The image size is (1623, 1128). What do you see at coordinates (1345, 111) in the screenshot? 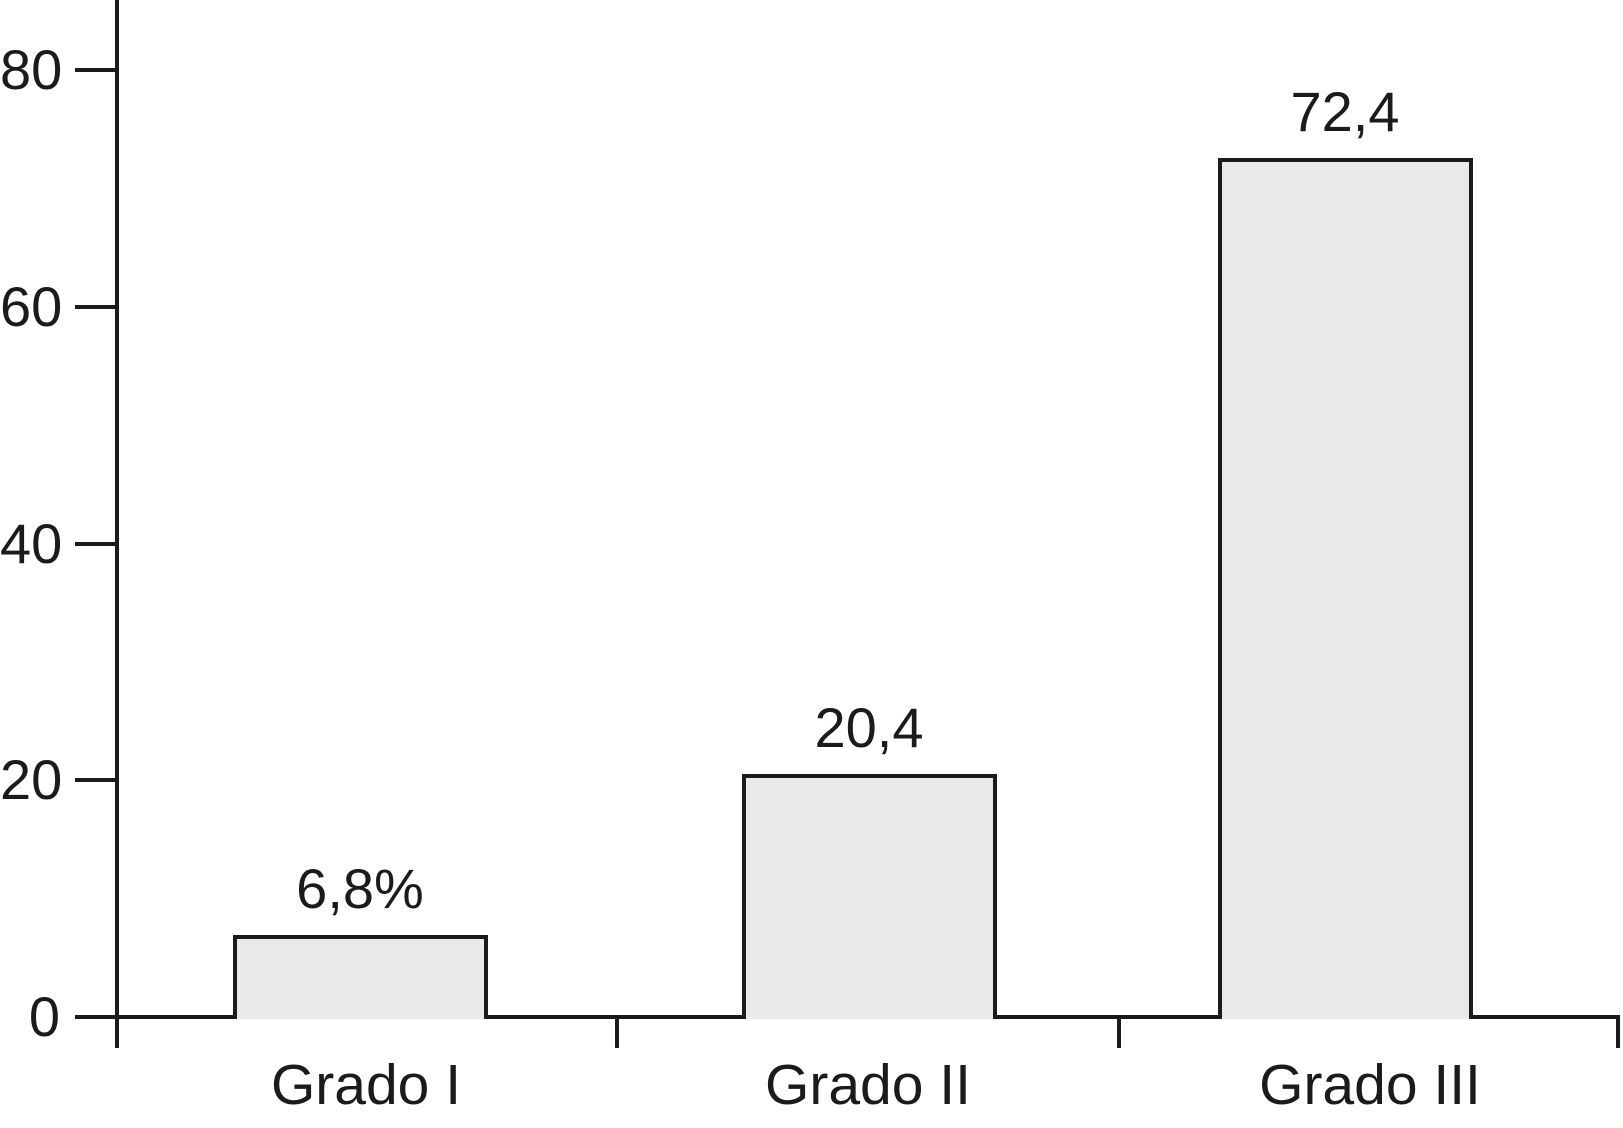
I see `bar-value-label: 72,4` at bounding box center [1345, 111].